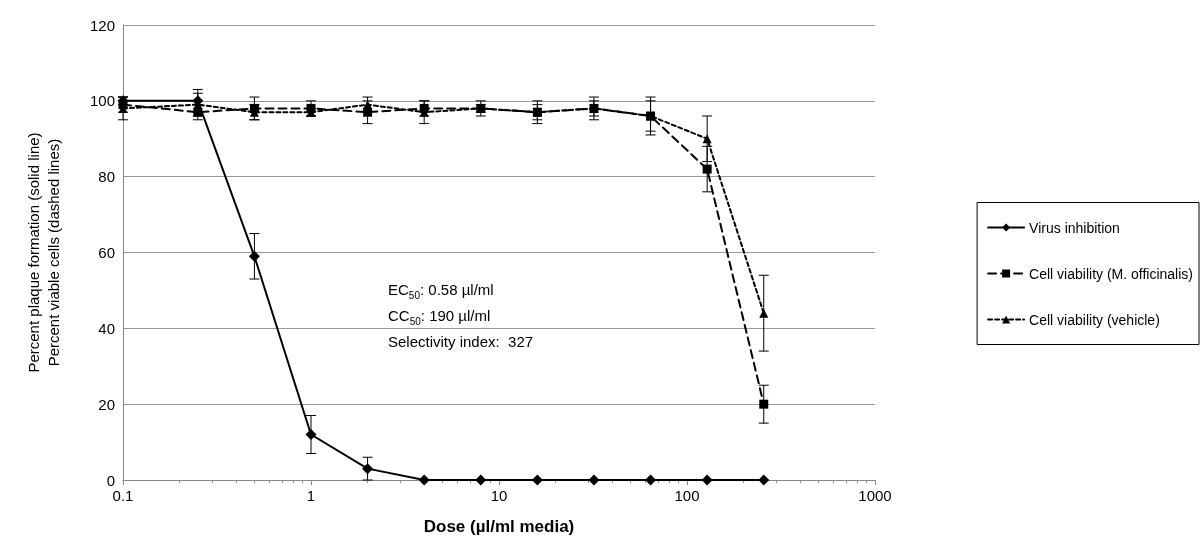 This screenshot has width=1201, height=547. I want to click on y-tick-label: 0, so click(110, 480).